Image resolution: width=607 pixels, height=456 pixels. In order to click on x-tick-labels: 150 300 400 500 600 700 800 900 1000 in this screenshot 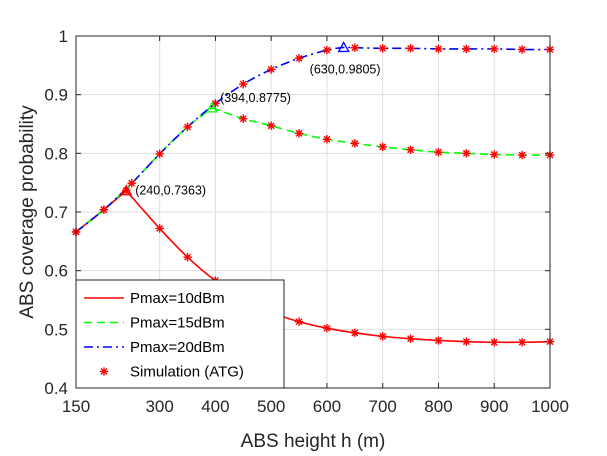, I will do `click(315, 406)`.